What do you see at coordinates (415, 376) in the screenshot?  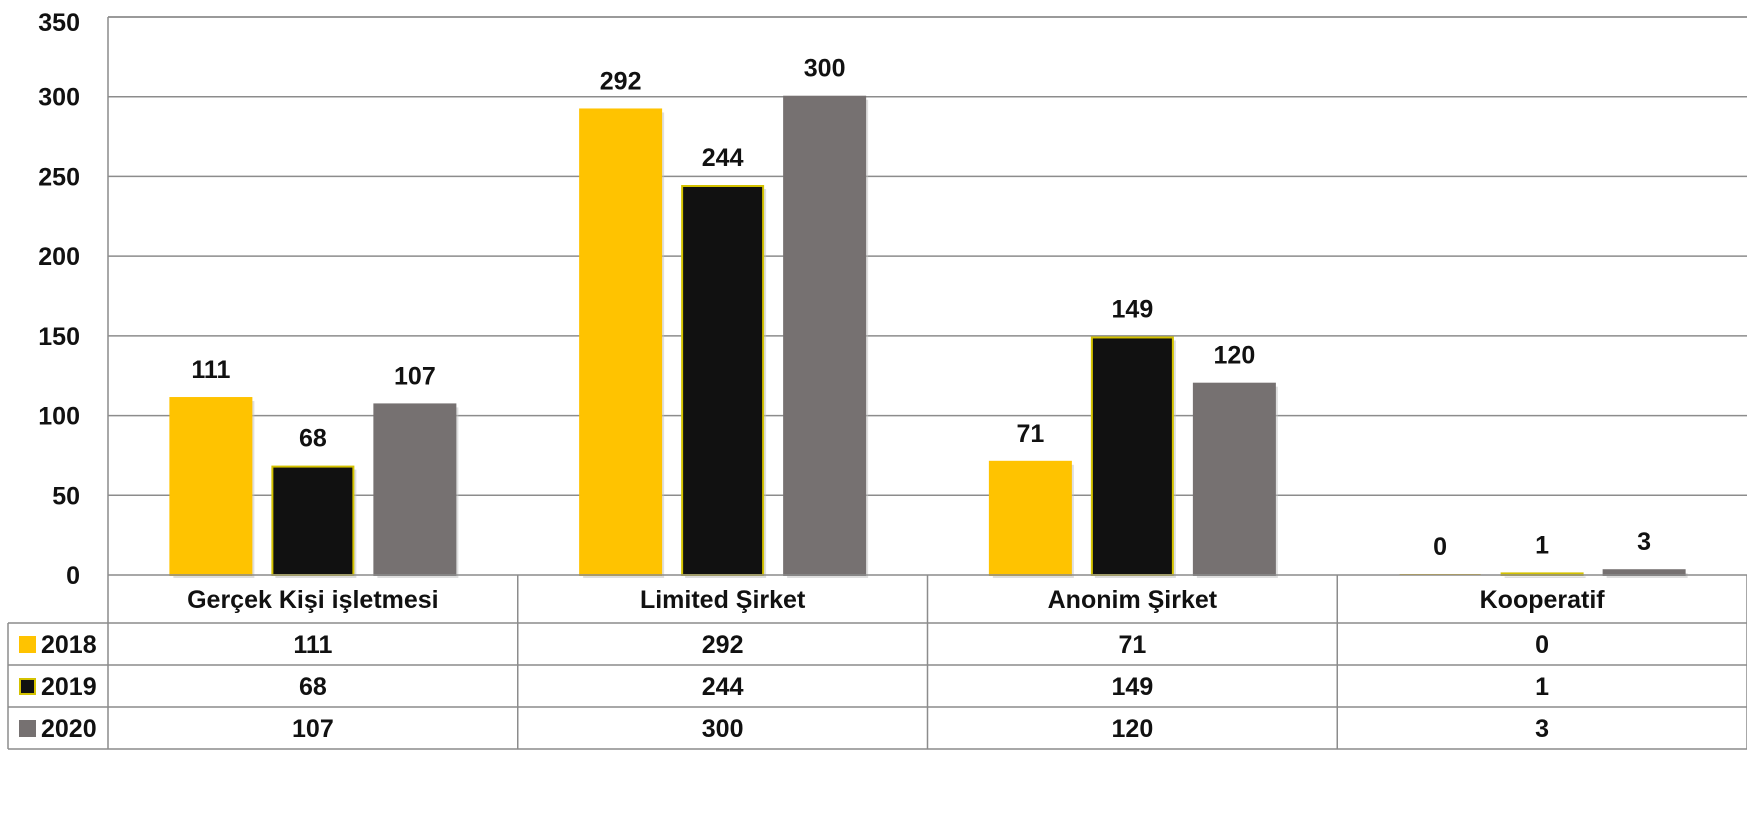 I see `data-label: 107` at bounding box center [415, 376].